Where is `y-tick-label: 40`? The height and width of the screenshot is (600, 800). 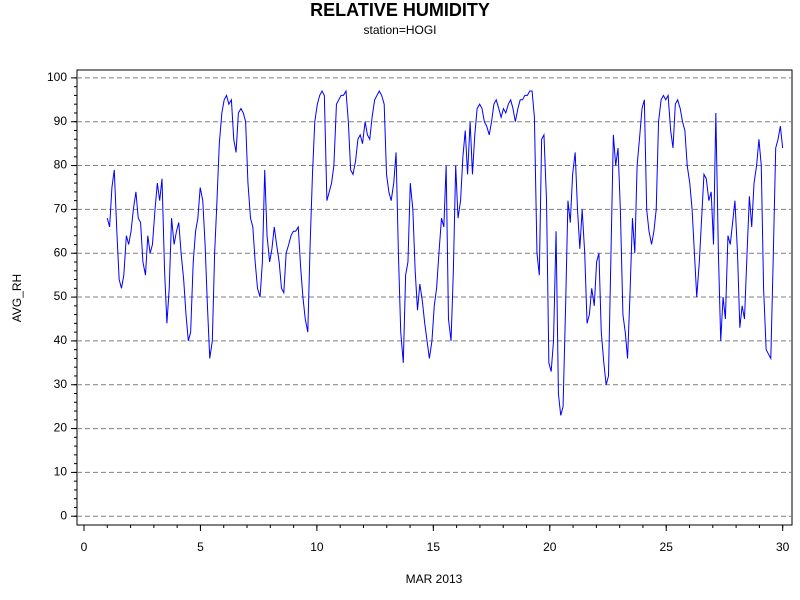
y-tick-label: 40 is located at coordinates (61, 340).